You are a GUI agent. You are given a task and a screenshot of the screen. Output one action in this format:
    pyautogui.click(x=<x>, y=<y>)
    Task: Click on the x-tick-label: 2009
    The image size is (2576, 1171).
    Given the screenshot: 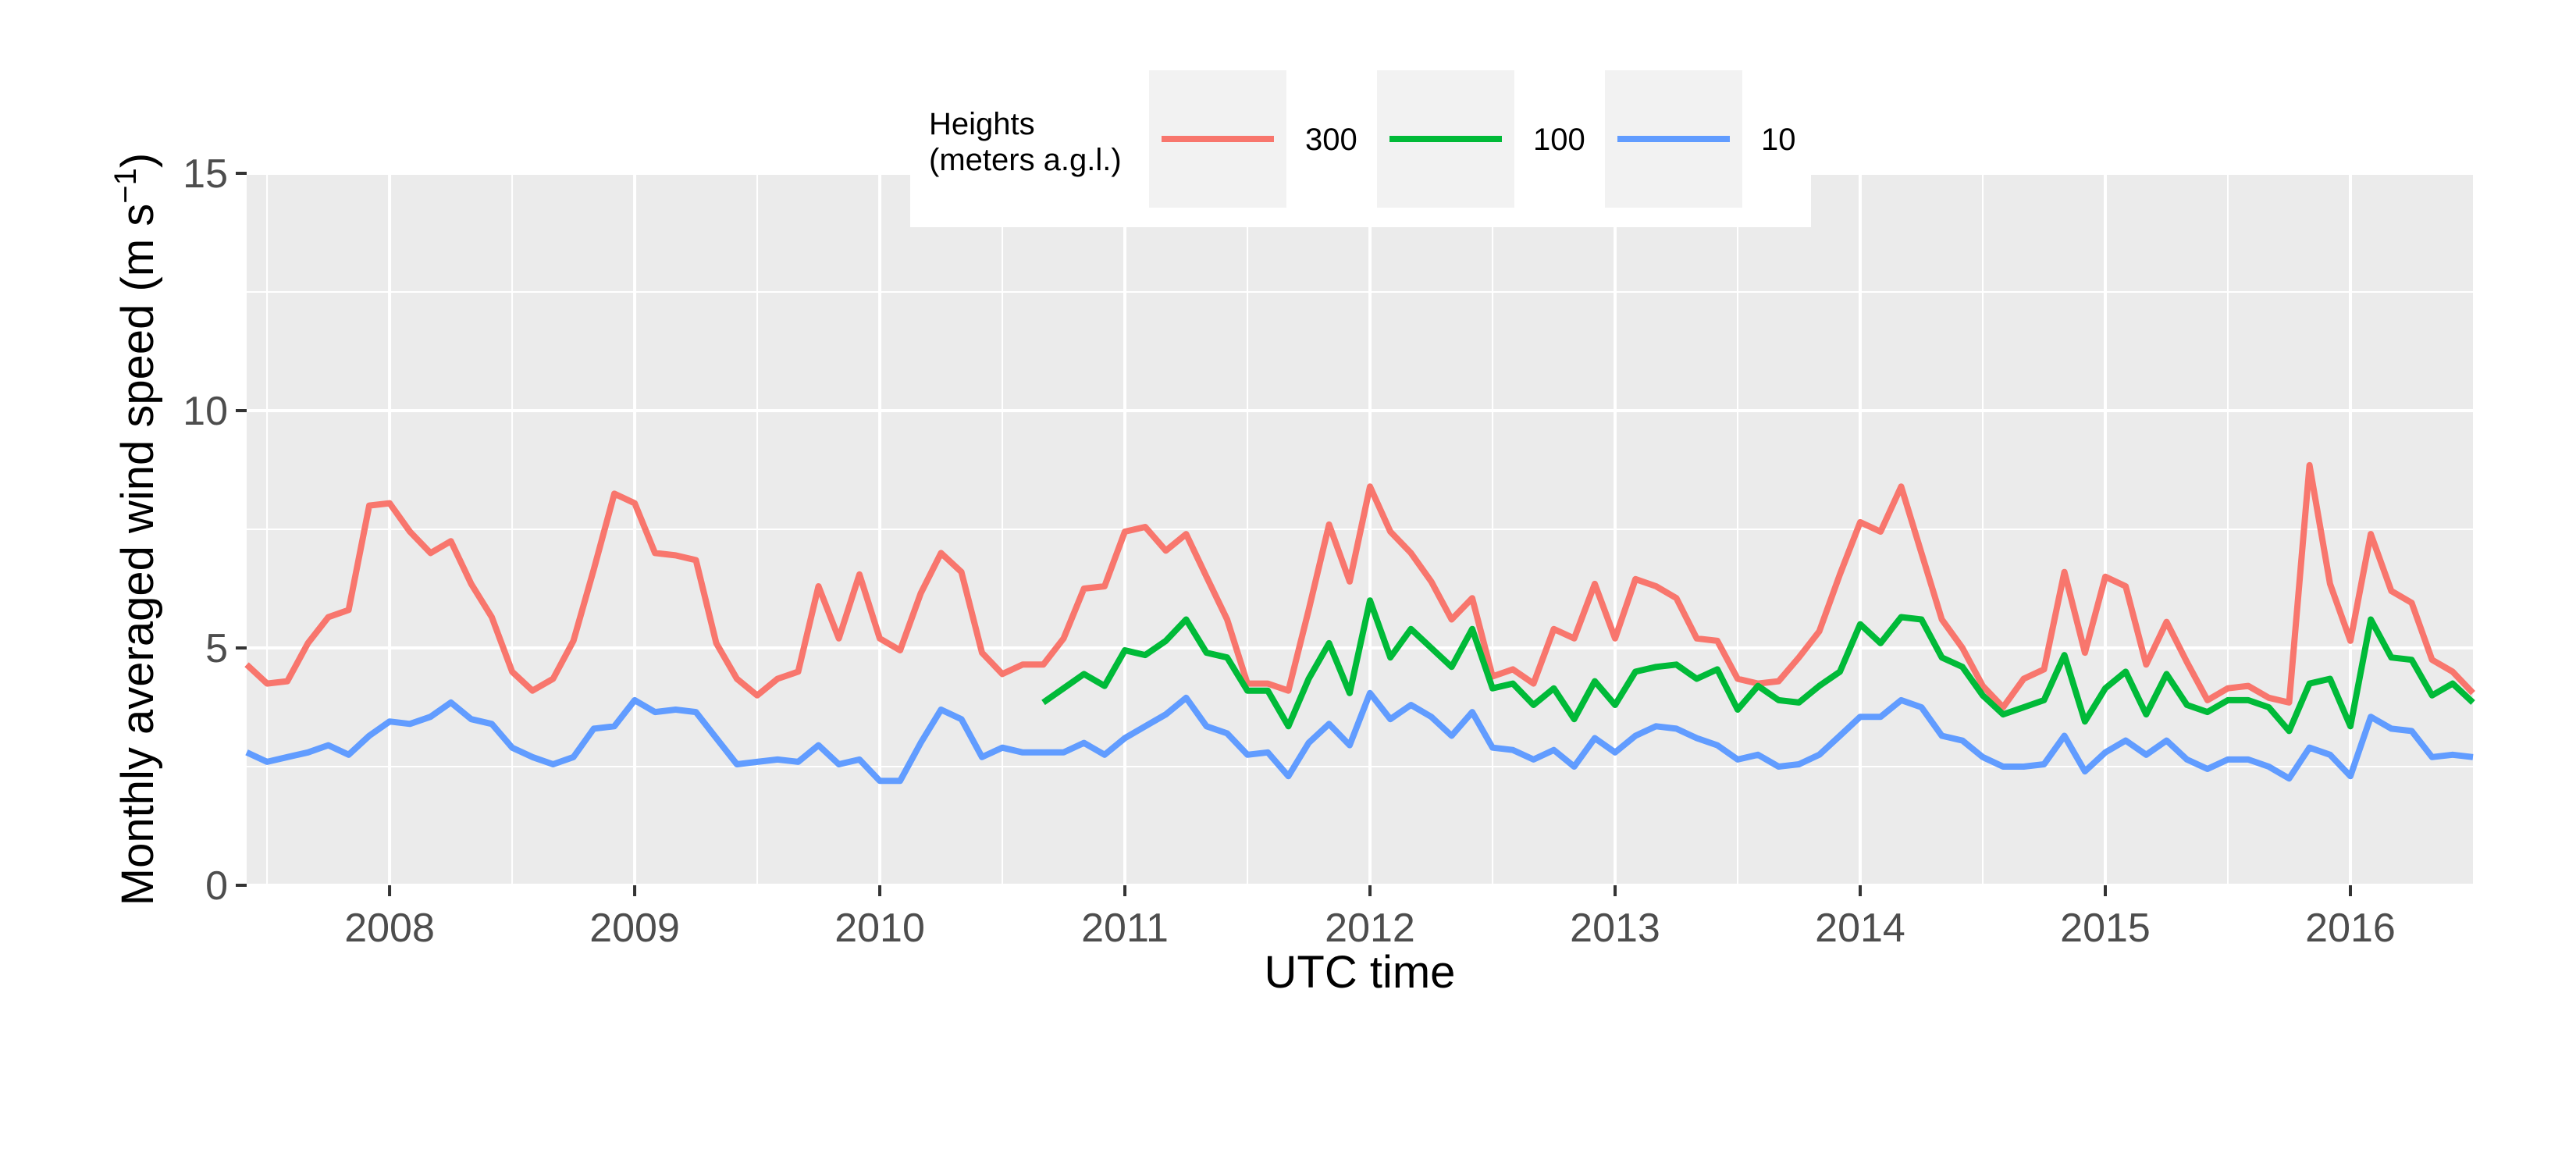 What is the action you would take?
    pyautogui.click(x=634, y=928)
    